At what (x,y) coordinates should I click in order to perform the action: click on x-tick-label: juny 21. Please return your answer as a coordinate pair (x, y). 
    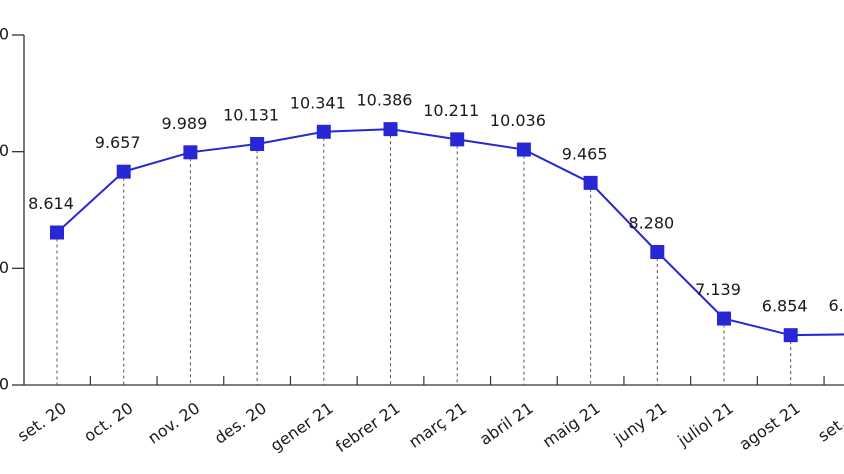
    Looking at the image, I should click on (640, 423).